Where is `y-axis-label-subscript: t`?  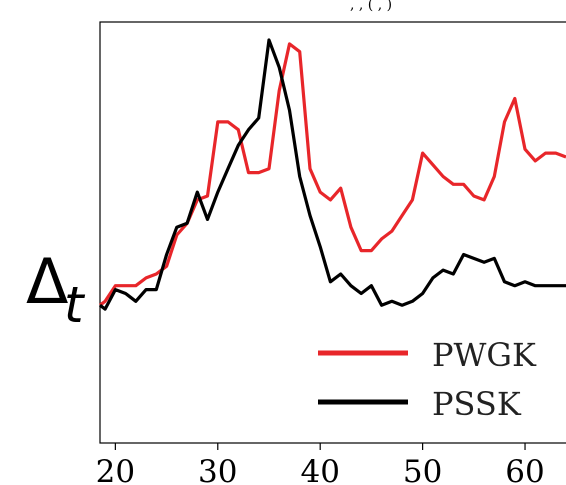 y-axis-label-subscript: t is located at coordinates (75, 305).